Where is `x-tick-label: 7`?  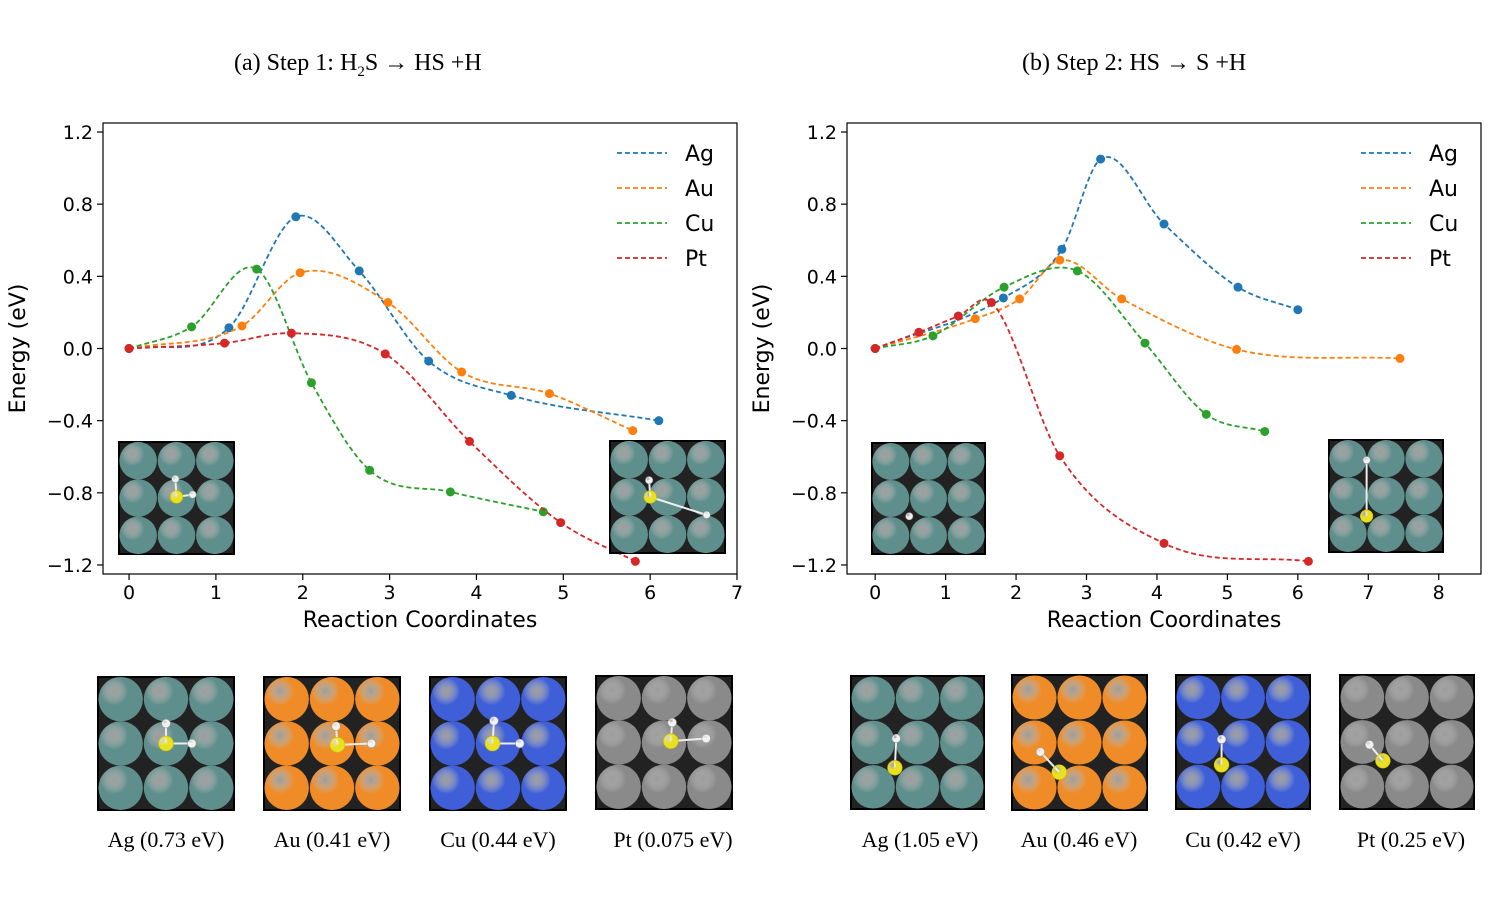 x-tick-label: 7 is located at coordinates (1368, 593).